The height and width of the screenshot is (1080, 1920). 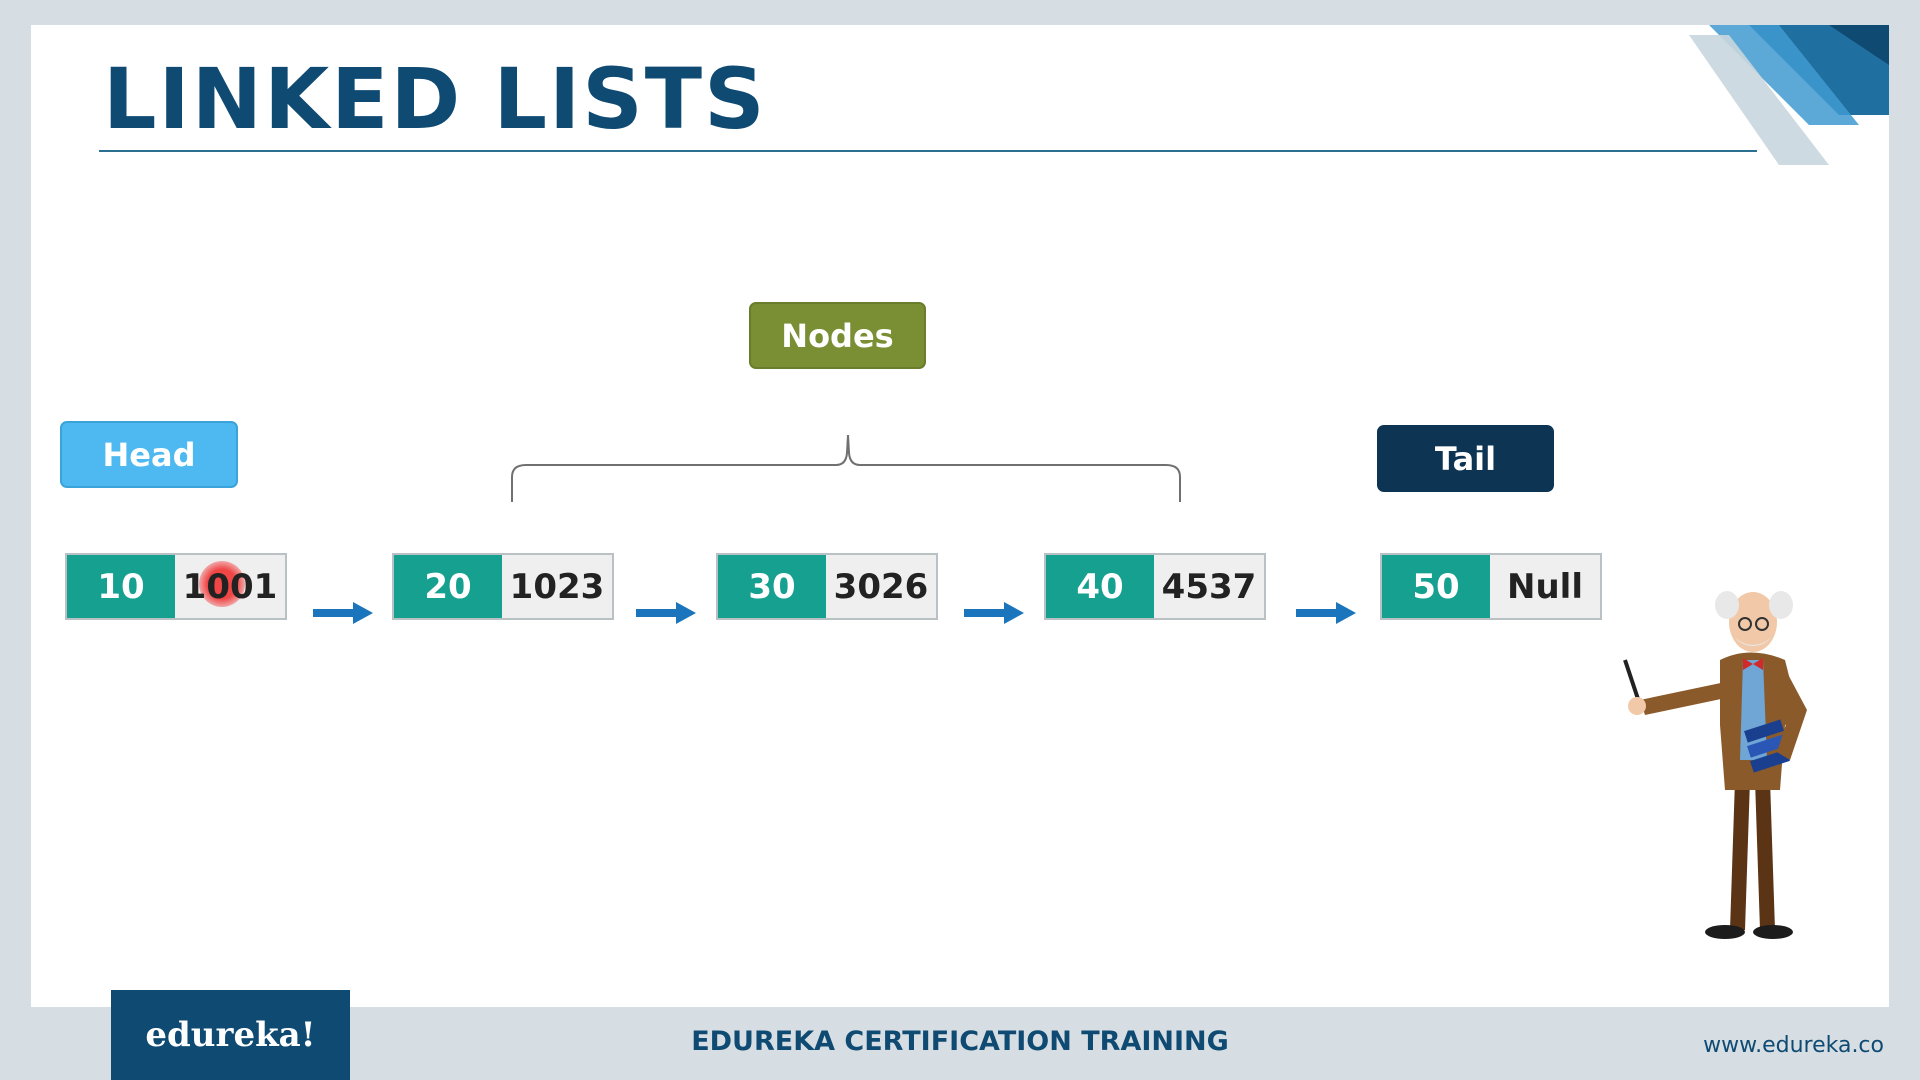 What do you see at coordinates (149, 454) in the screenshot?
I see `head-label: Head` at bounding box center [149, 454].